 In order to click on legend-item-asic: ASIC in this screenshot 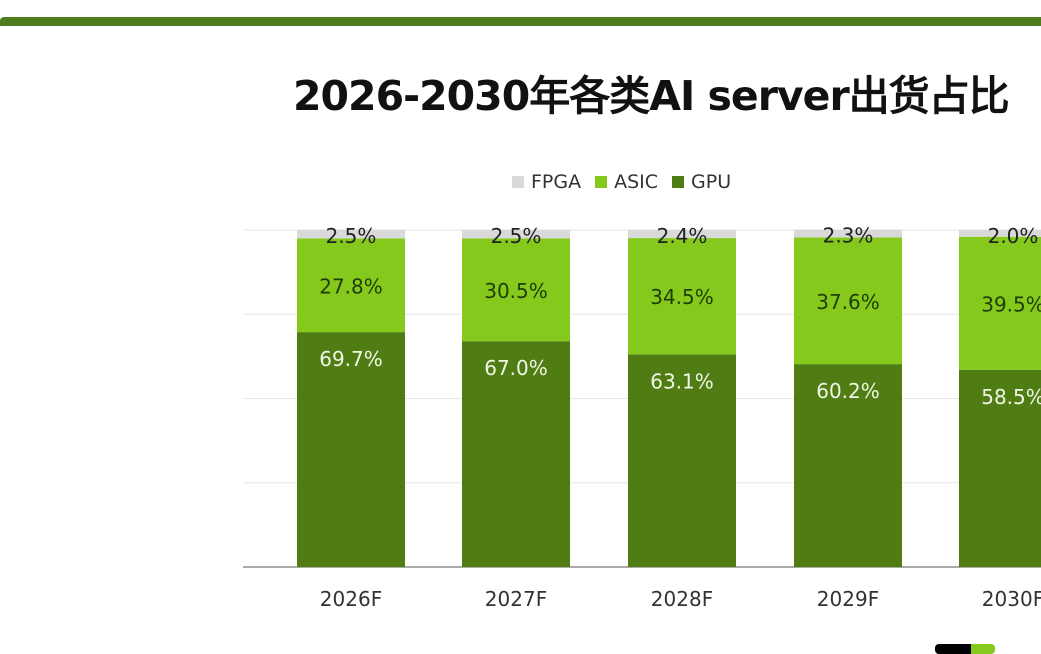, I will do `click(626, 182)`.